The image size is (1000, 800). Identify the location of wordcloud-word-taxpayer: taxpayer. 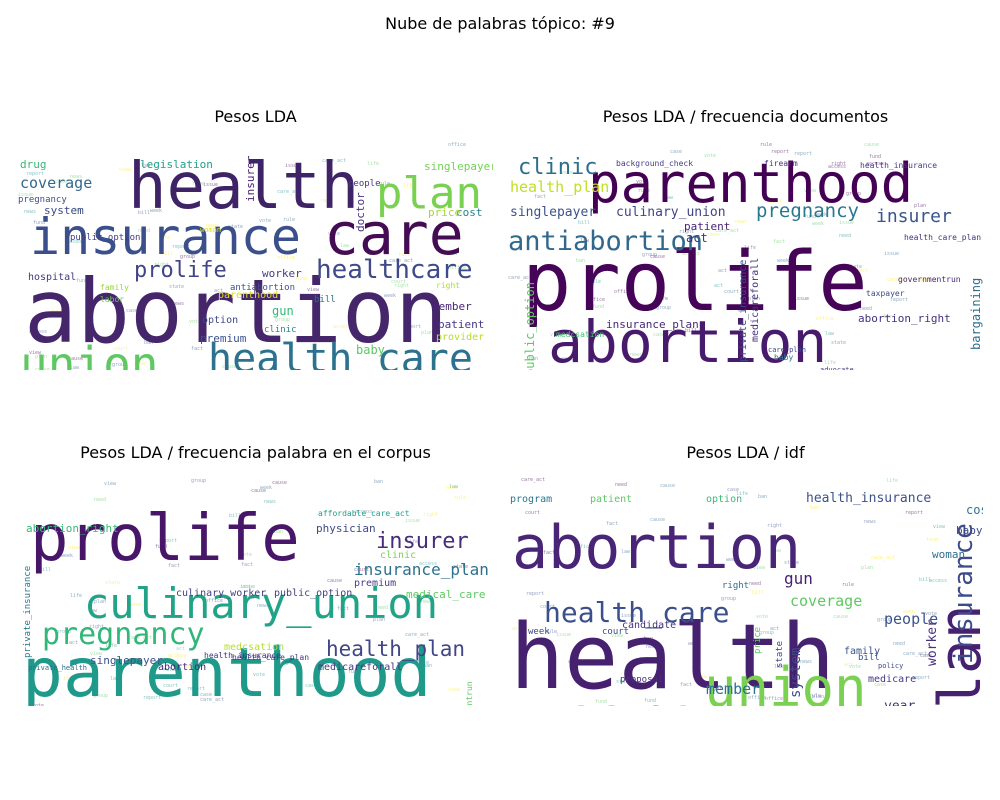
(885, 293).